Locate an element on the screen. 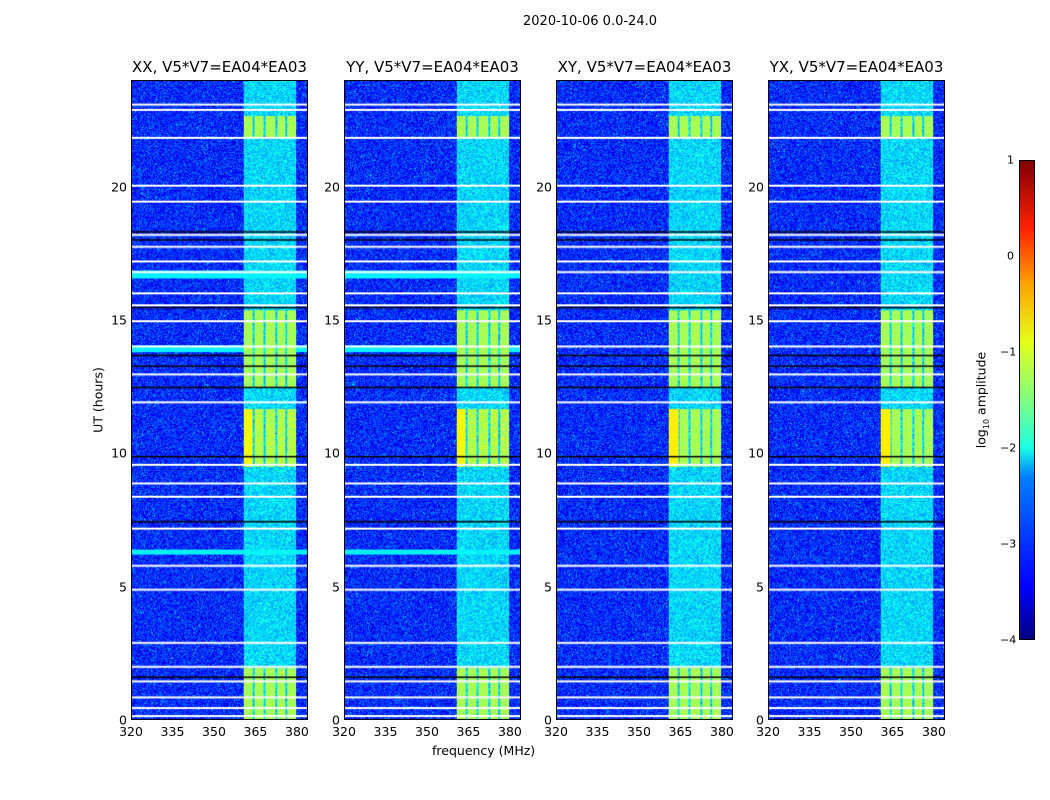 The height and width of the screenshot is (800, 1050). figure-title: 2020-10-06 0.0-24.0 is located at coordinates (590, 21).